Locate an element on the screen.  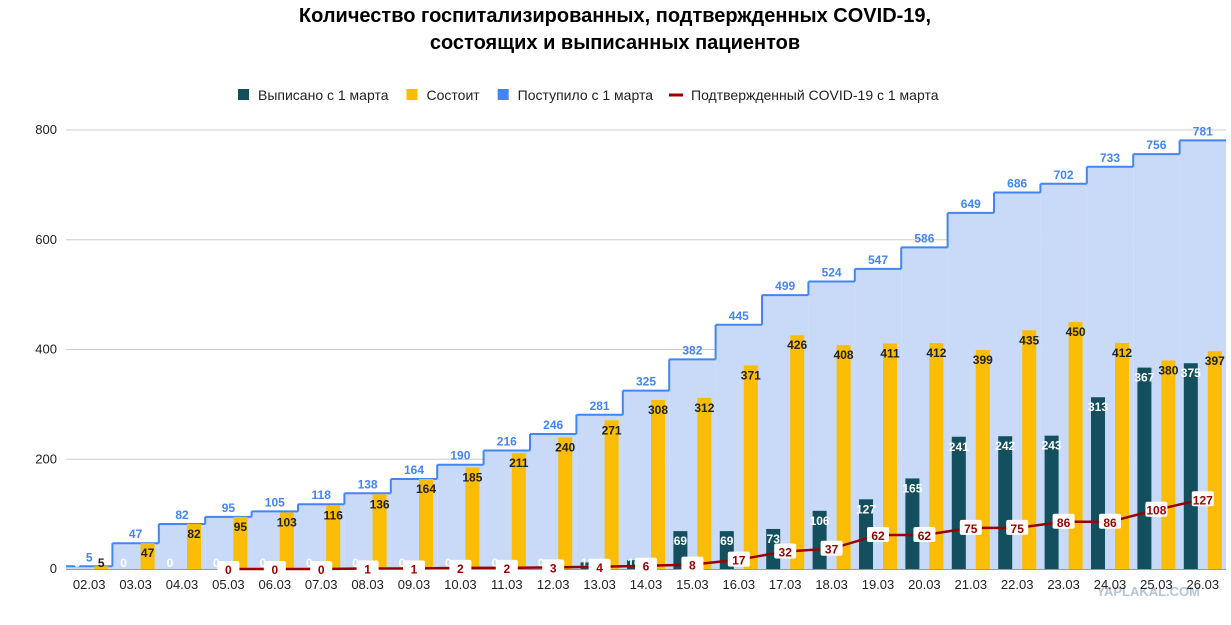
value-label: 17 is located at coordinates (739, 561).